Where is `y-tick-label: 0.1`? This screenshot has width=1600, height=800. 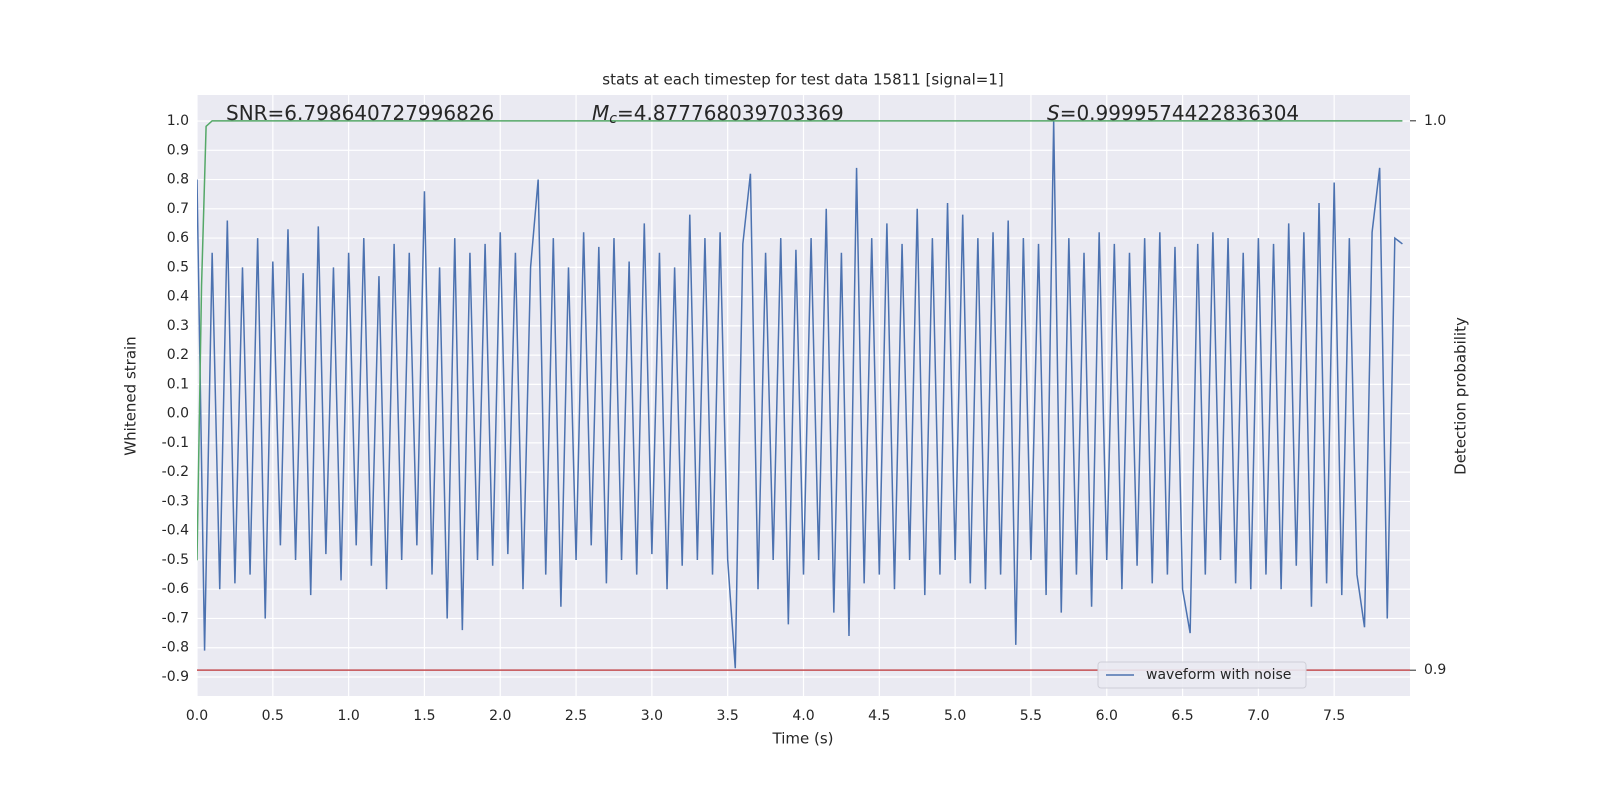
y-tick-label: 0.1 is located at coordinates (178, 384).